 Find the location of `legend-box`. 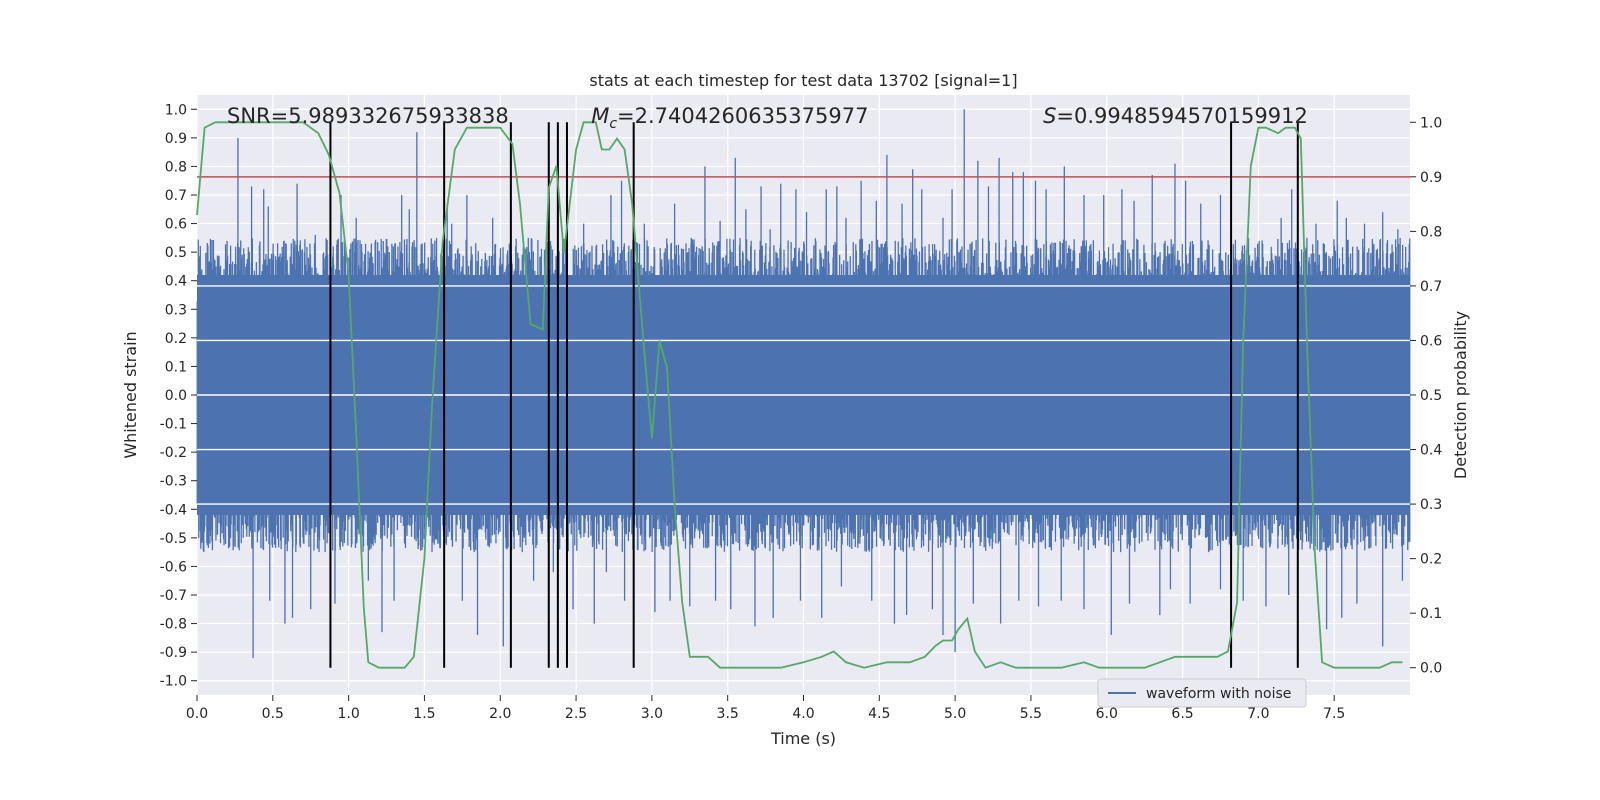

legend-box is located at coordinates (1202, 693).